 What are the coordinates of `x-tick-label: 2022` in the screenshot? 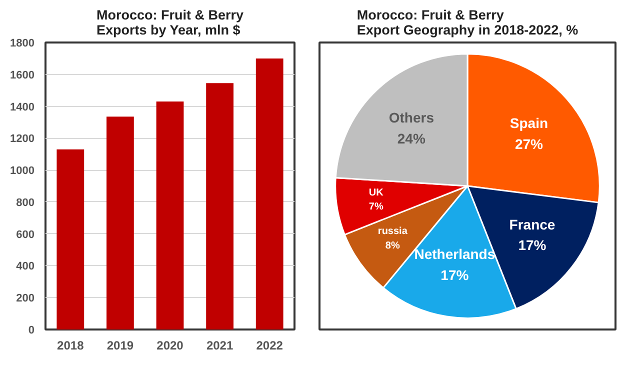 It's located at (270, 345).